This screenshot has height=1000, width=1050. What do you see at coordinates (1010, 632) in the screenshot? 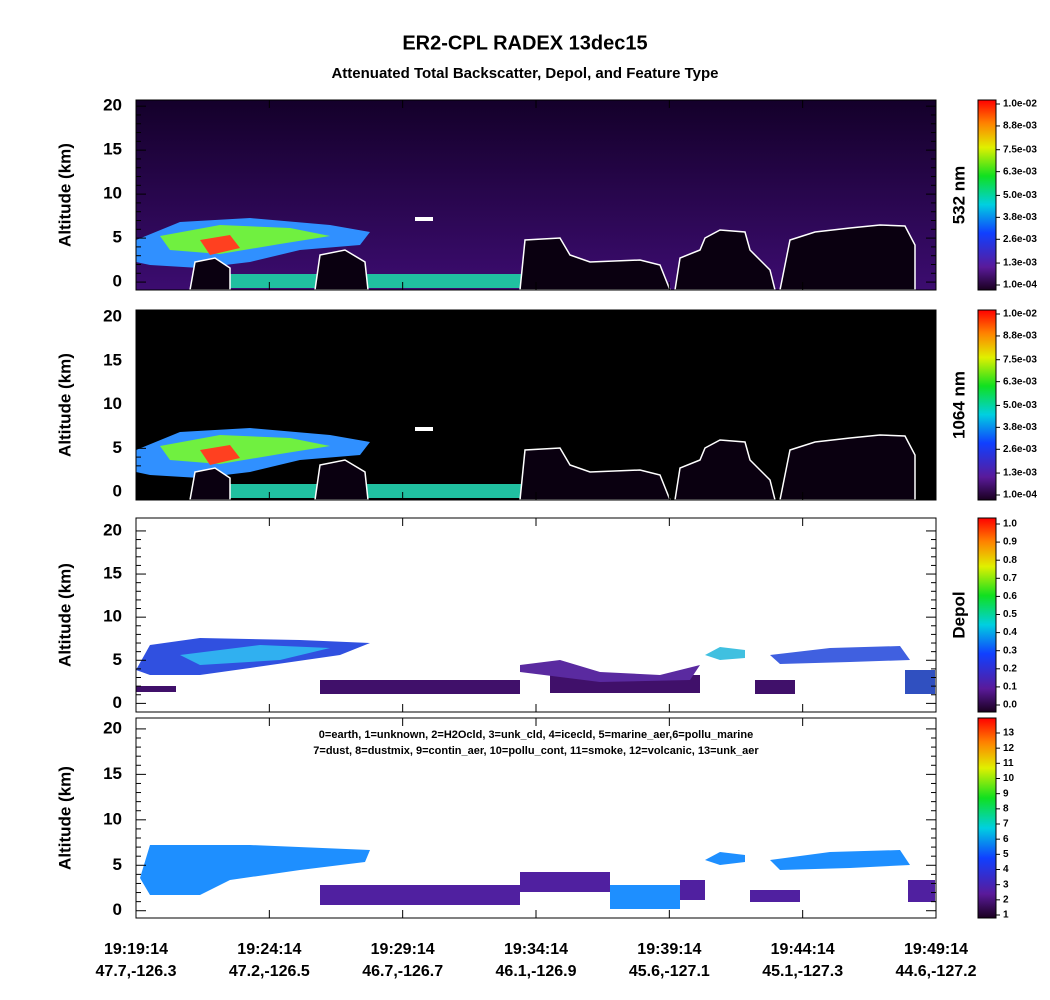
I see `colorbar-tick-label: 0.4` at bounding box center [1010, 632].